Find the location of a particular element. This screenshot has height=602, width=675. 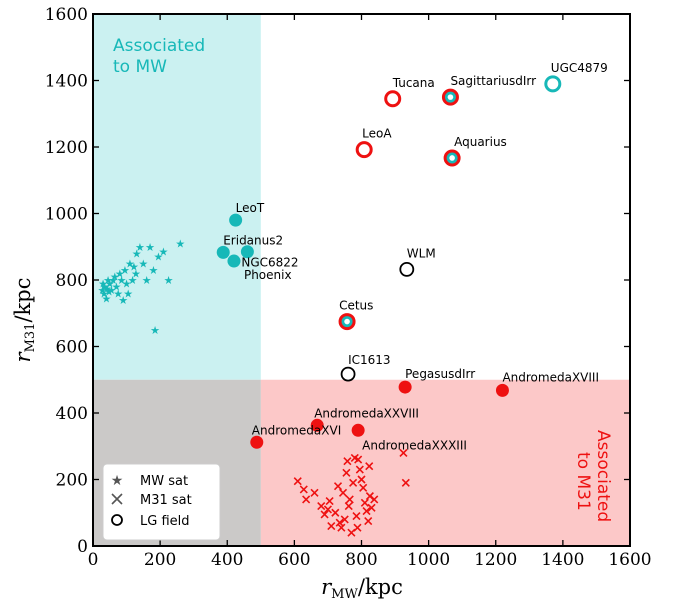

galaxy-point-field is located at coordinates (348, 374).